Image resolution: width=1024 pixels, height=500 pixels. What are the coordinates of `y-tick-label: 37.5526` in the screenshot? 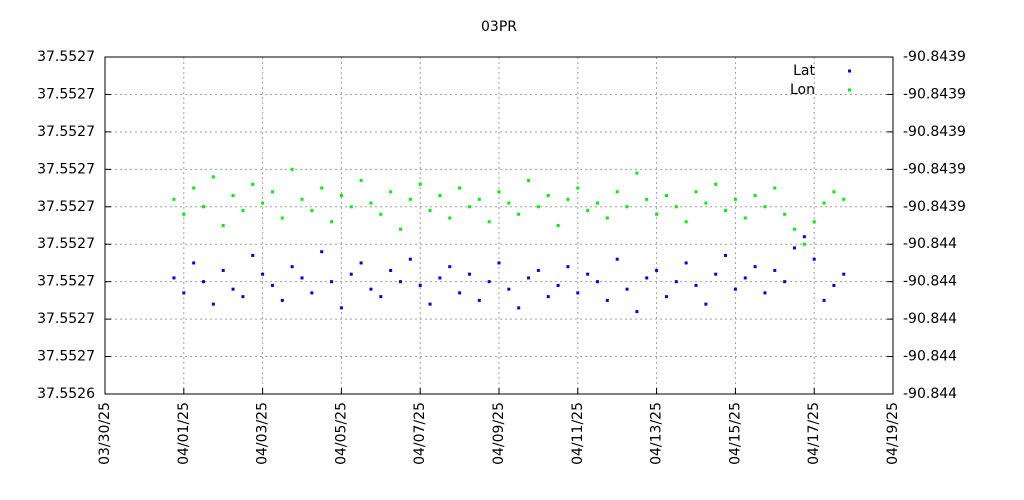 It's located at (66, 394).